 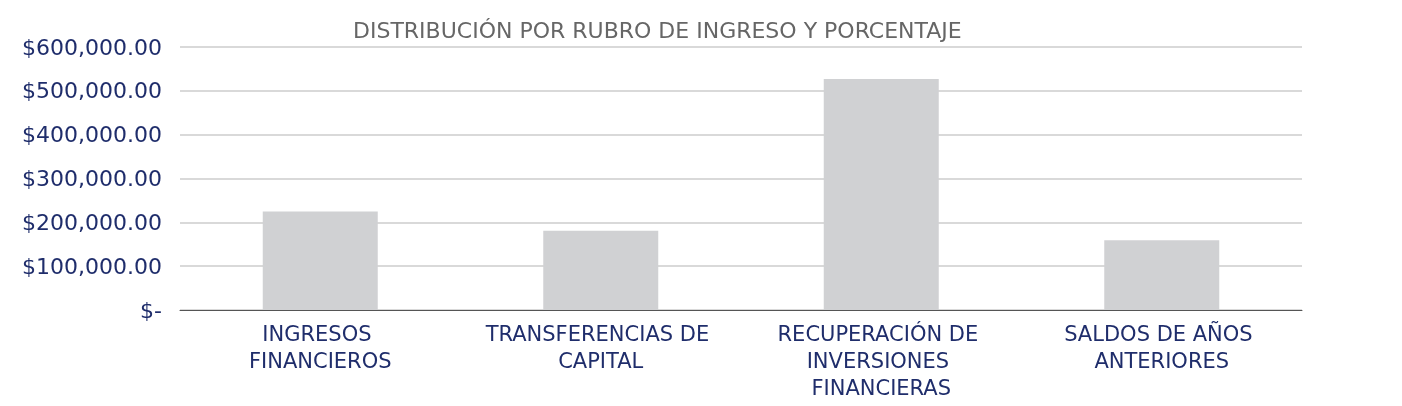 What do you see at coordinates (1162, 346) in the screenshot?
I see `x-tick-label: SALDOS DE AÑOS ANTERIORES` at bounding box center [1162, 346].